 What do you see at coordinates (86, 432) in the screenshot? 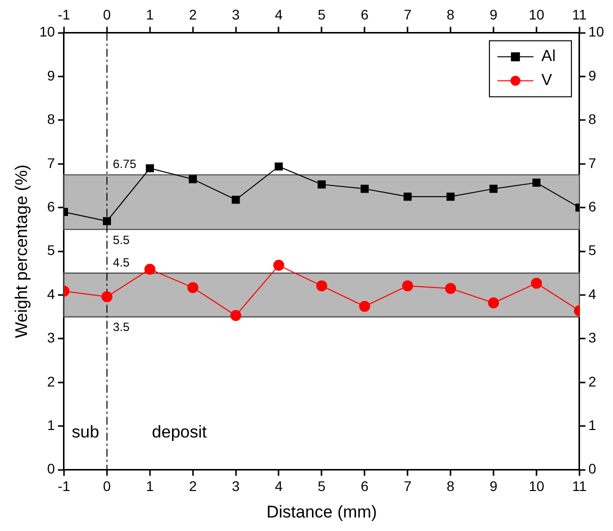
I see `annotation: sub` at bounding box center [86, 432].